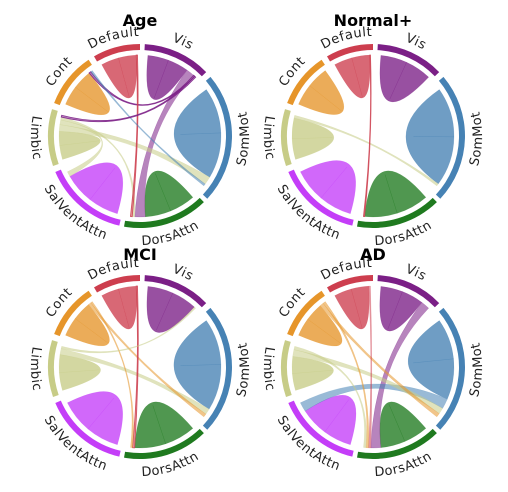  I want to click on chord-vis-dorsattn, so click(400, 375).